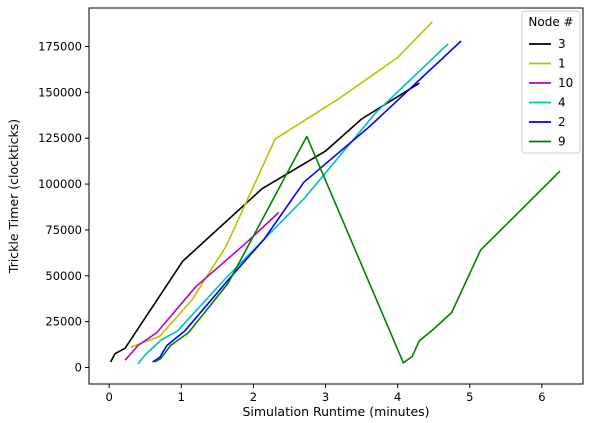 Image resolution: width=589 pixels, height=423 pixels. Describe the element at coordinates (109, 397) in the screenshot. I see `x-tick-label: 0` at that location.